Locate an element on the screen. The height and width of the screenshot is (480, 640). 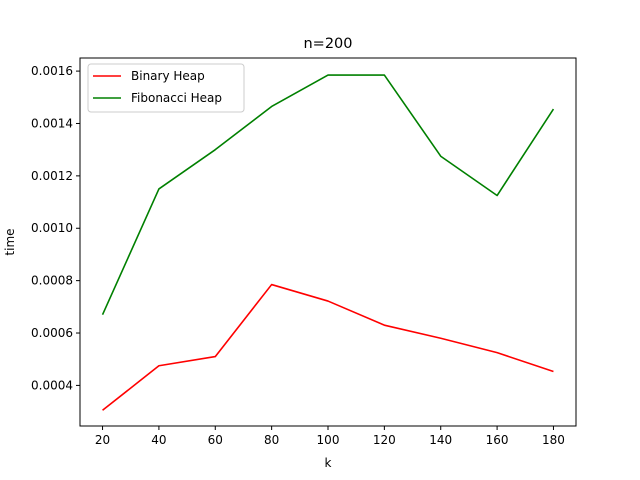
x-tick-label: 140 is located at coordinates (440, 440).